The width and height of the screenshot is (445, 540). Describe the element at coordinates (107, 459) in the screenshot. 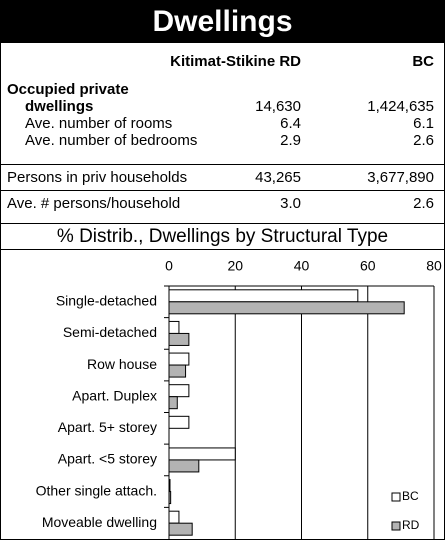

I see `y-tick-label: Apart. <5 storey` at that location.